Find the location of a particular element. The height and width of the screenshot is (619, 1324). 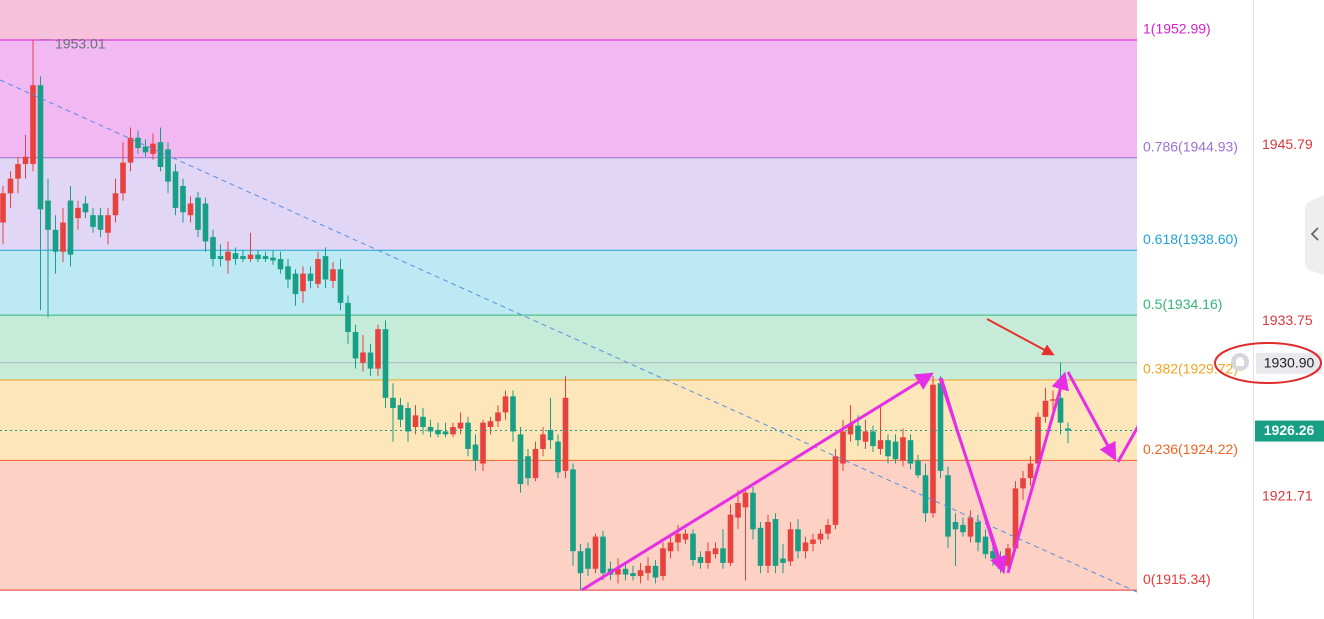

fib-level-label: 0.618(1938.60) is located at coordinates (1190, 239).